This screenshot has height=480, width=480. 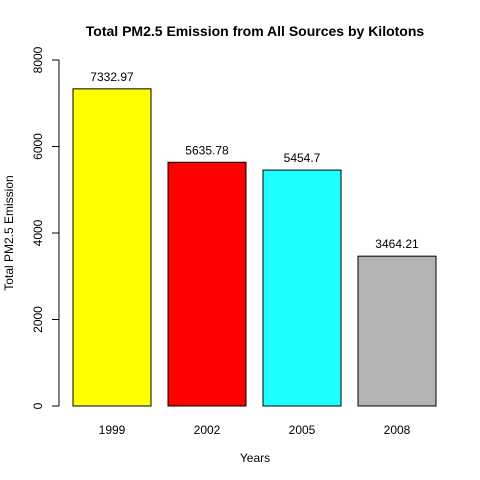 I want to click on y-tick-label: 0, so click(x=38, y=405).